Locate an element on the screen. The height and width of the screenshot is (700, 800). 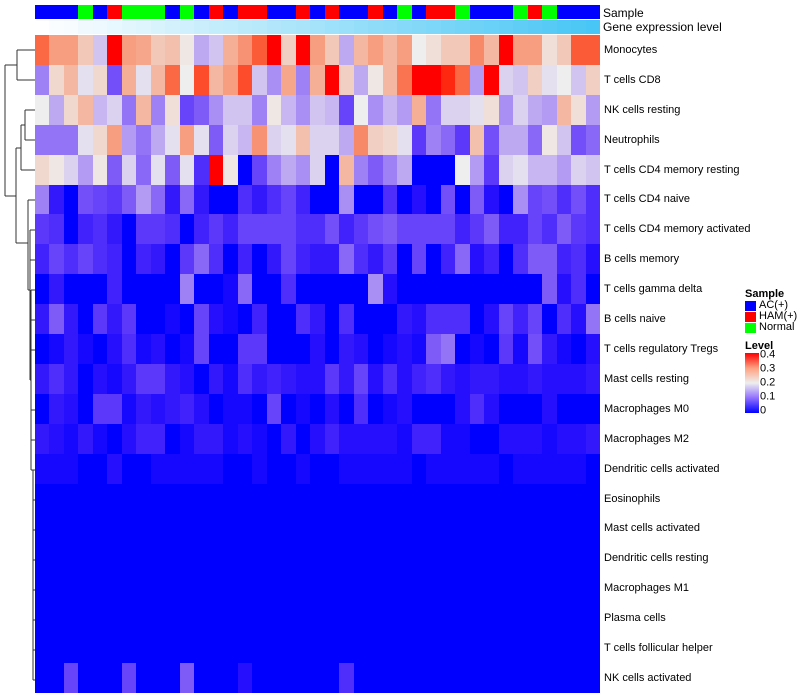
gene-expression-level-bar is located at coordinates (317, 27).